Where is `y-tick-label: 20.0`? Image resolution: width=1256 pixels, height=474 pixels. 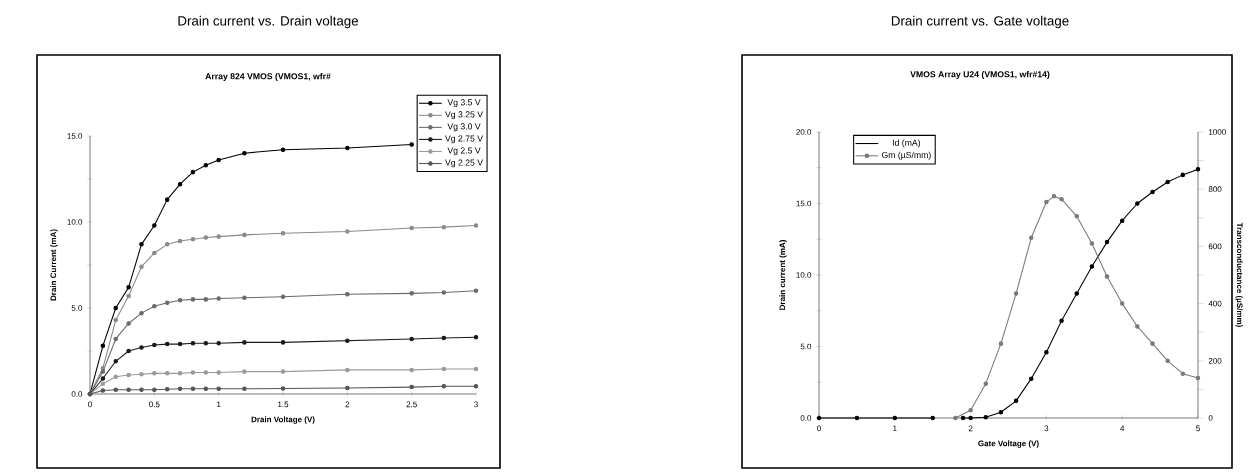
y-tick-label: 20.0 is located at coordinates (804, 132).